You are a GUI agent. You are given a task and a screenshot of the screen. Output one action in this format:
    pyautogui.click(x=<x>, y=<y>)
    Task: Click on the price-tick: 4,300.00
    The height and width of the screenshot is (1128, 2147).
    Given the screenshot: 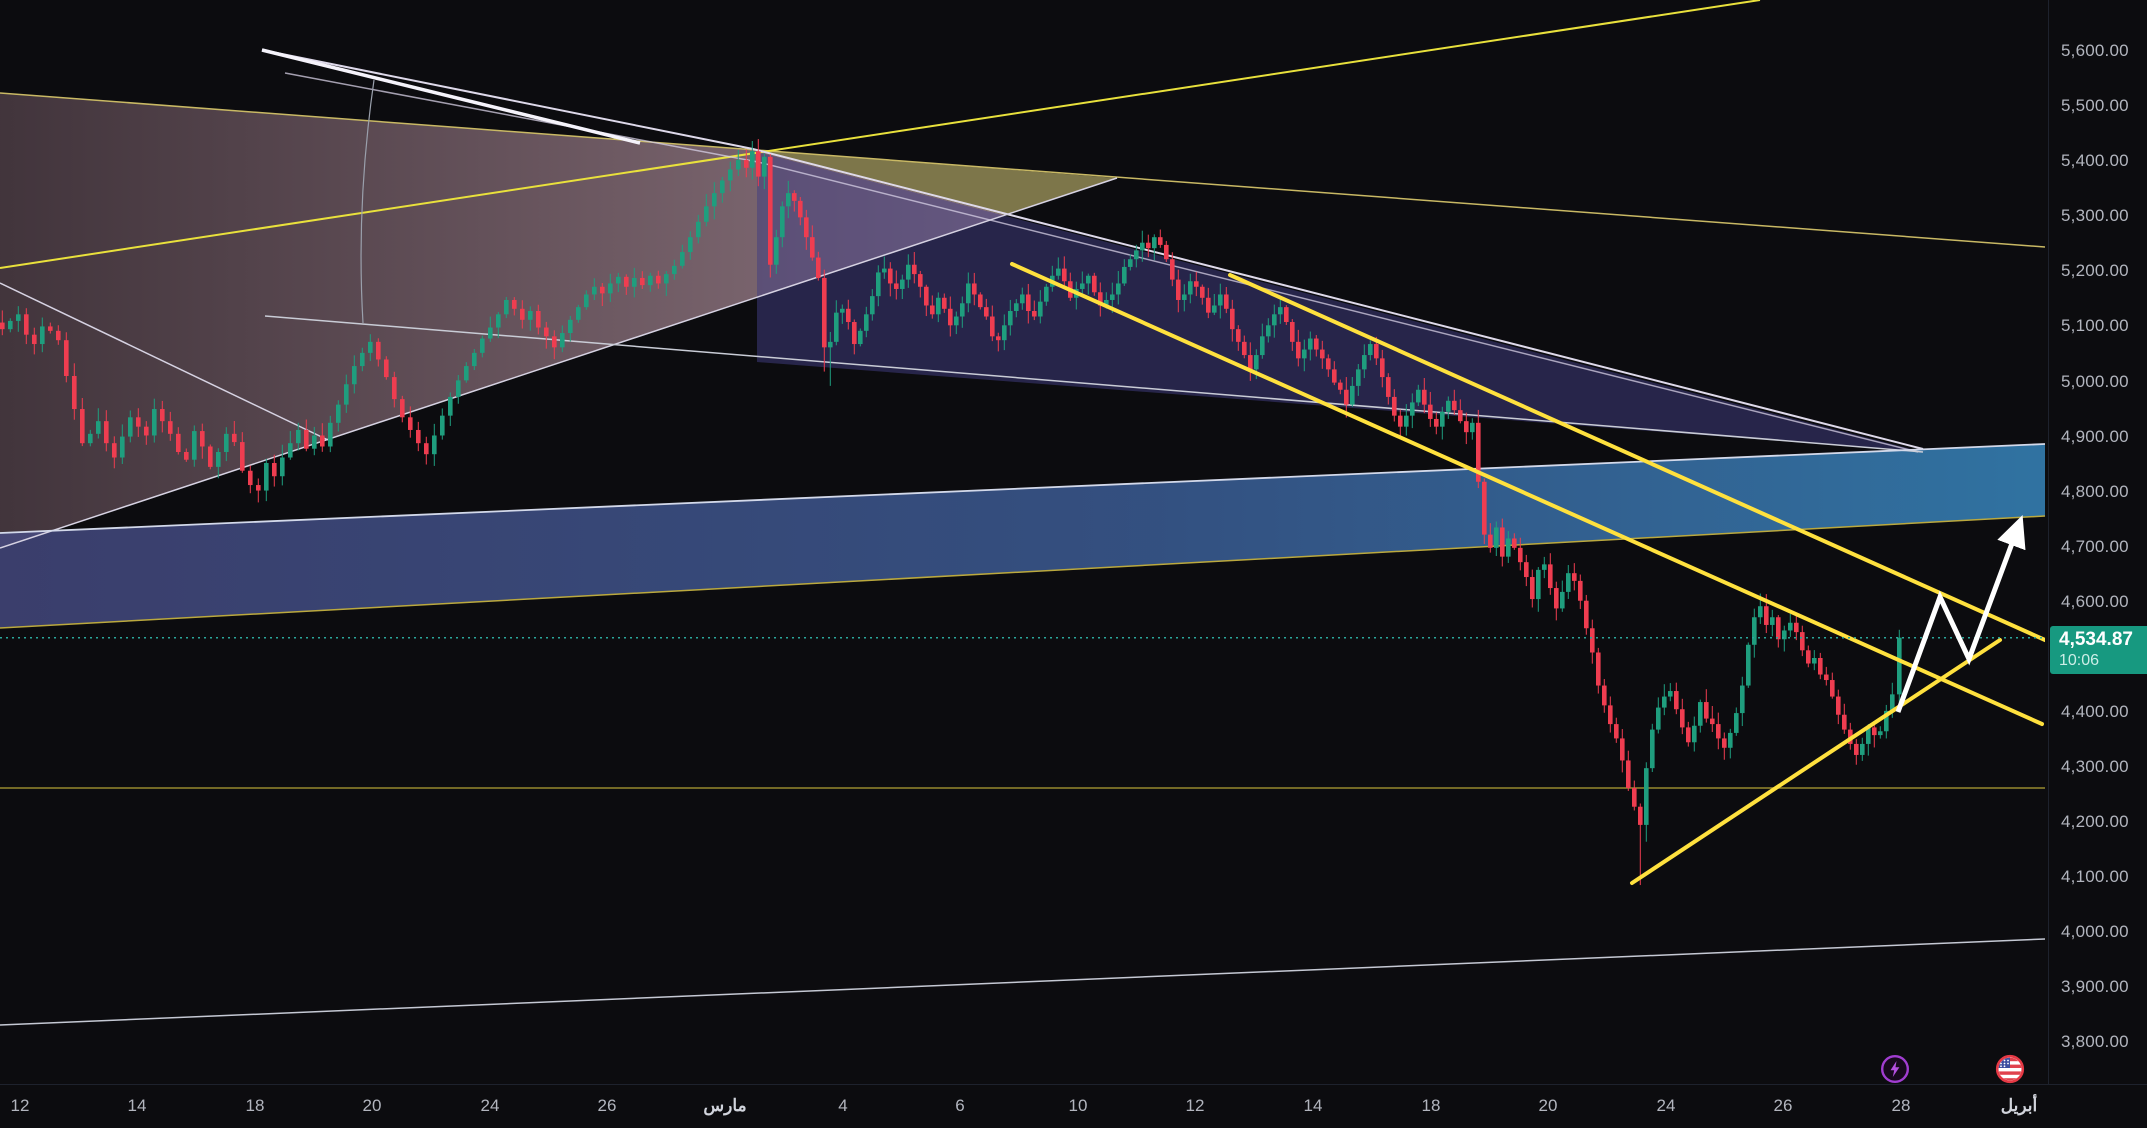 What is the action you would take?
    pyautogui.click(x=2095, y=767)
    